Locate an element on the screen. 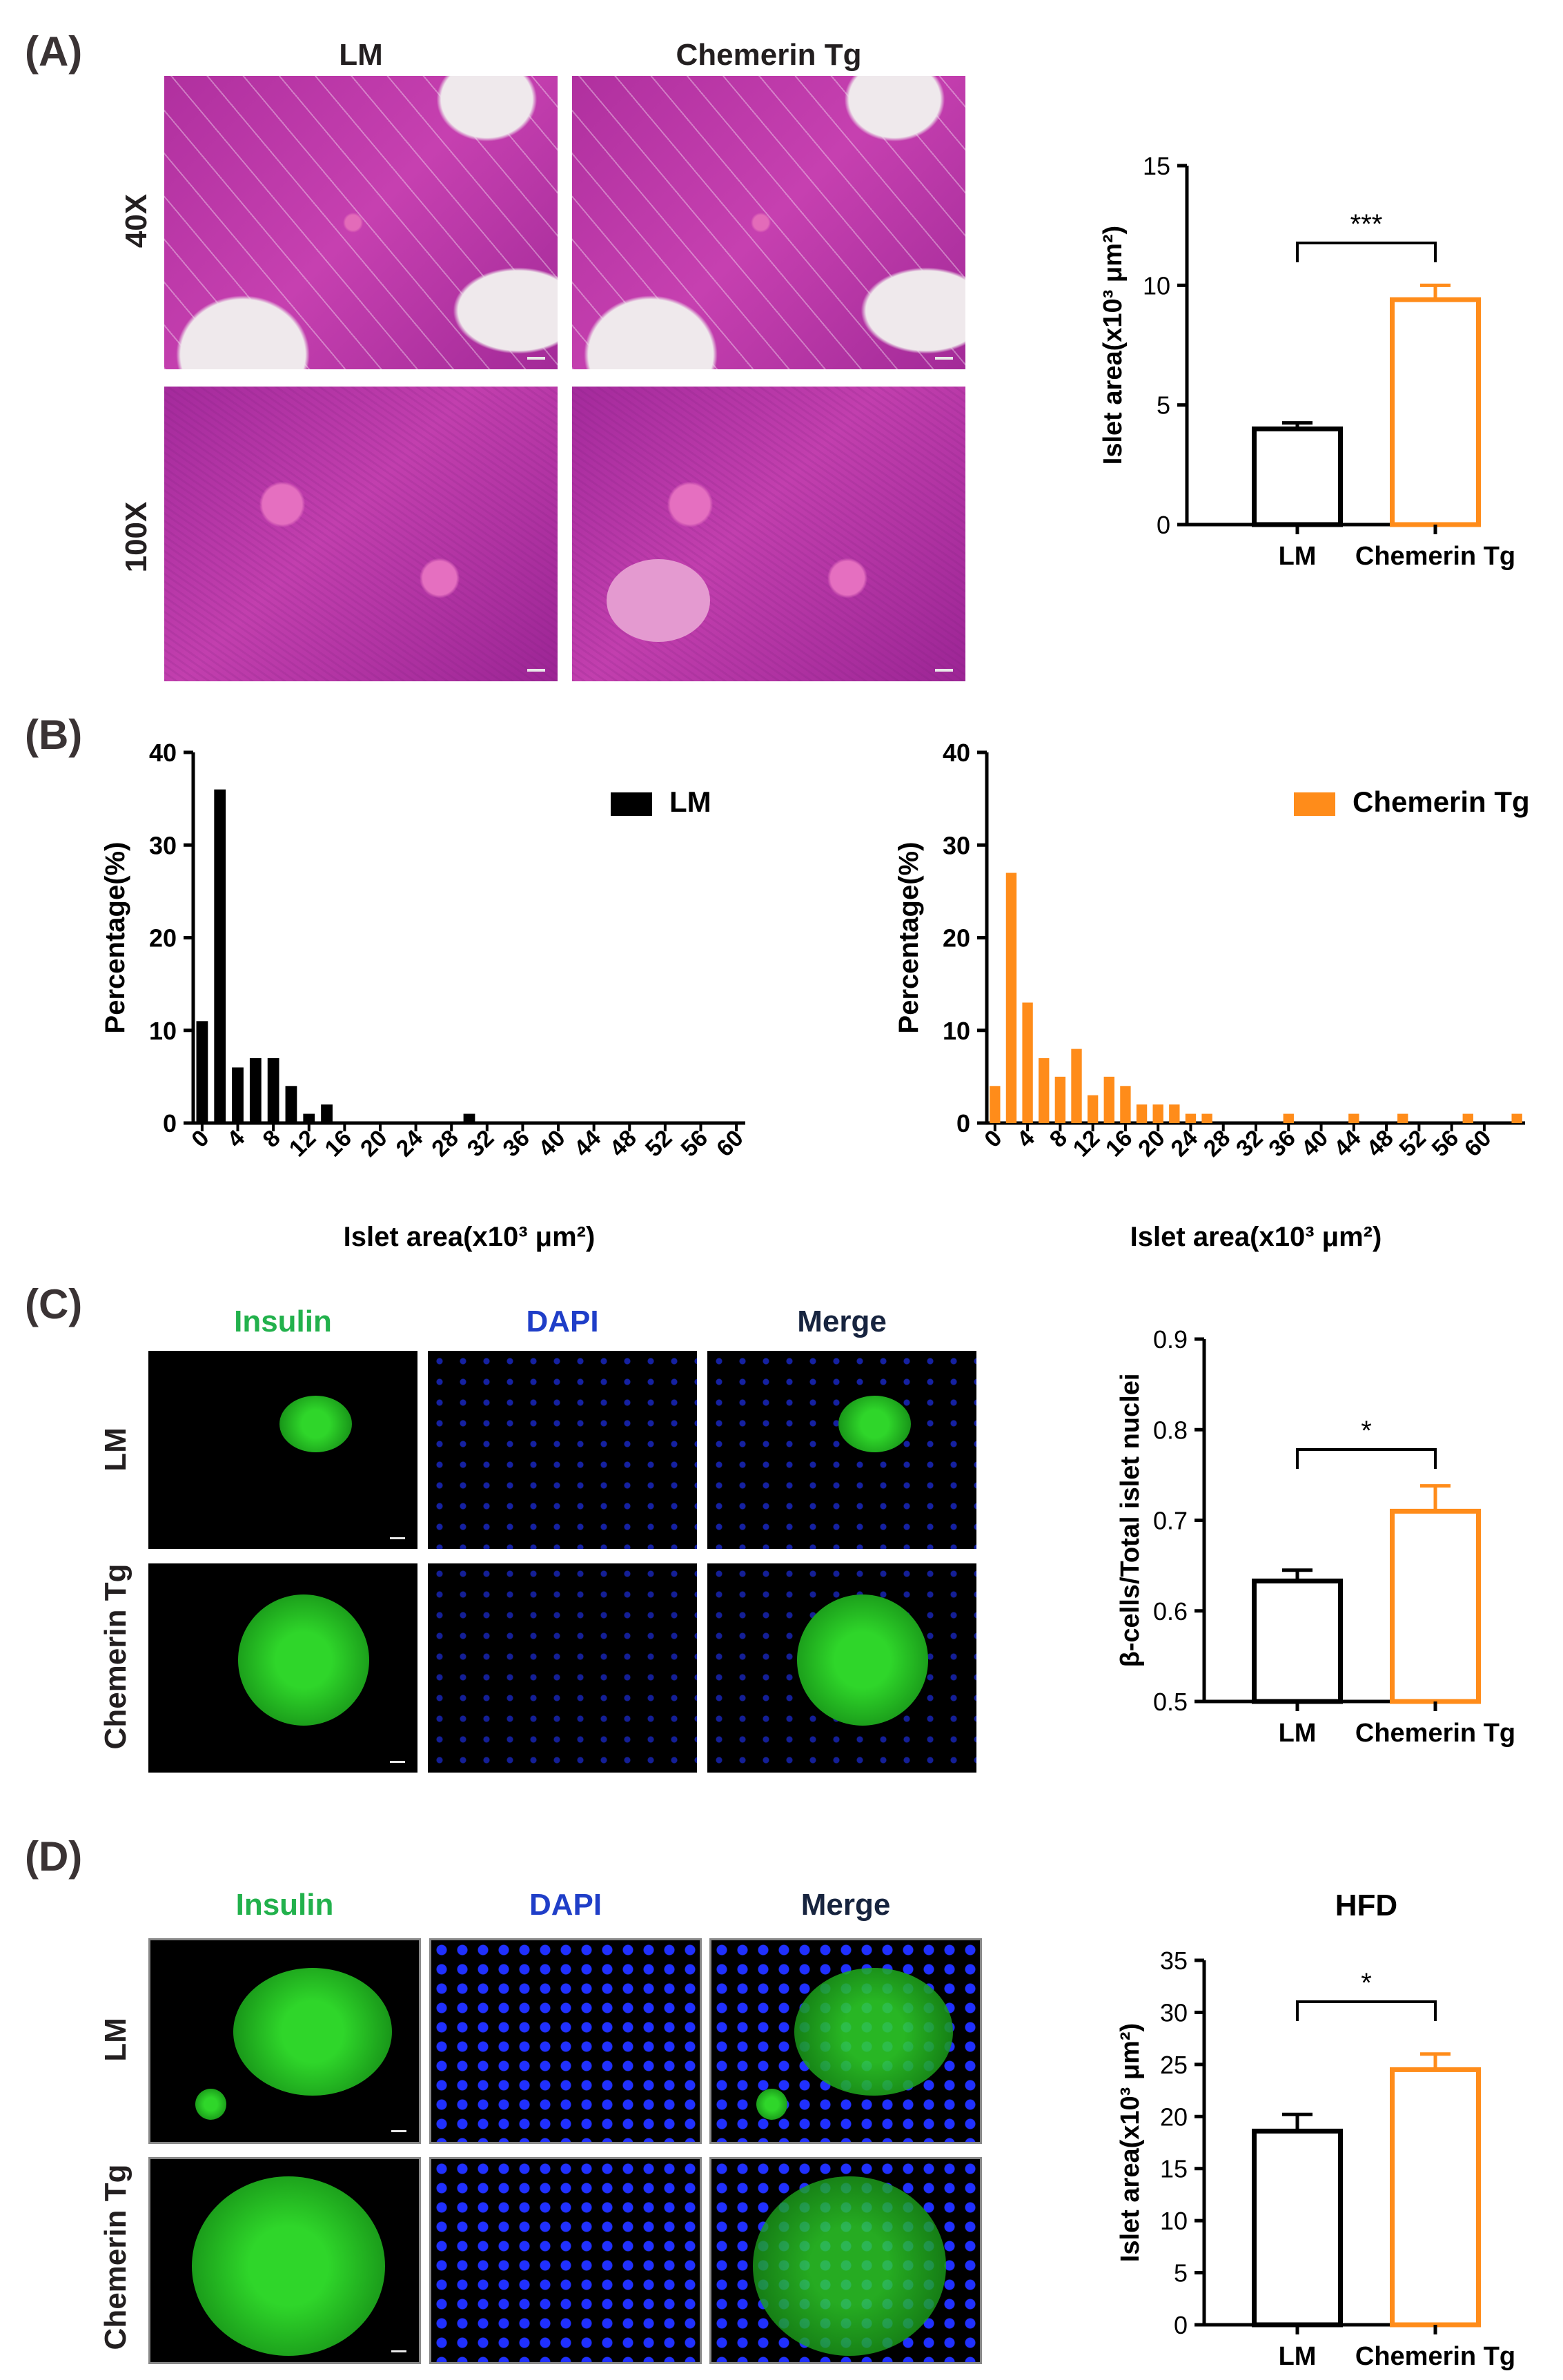  col-title-insulin: Insulin is located at coordinates (283, 1321).